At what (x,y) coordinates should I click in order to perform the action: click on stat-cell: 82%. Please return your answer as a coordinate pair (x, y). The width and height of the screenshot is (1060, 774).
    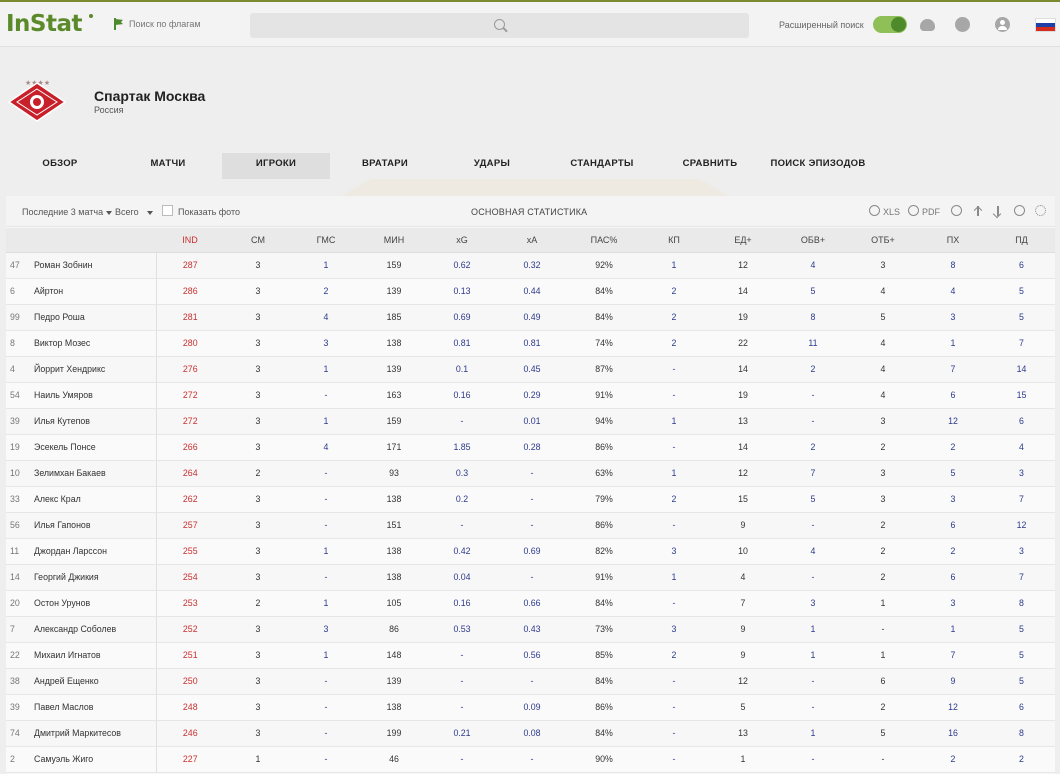
    Looking at the image, I should click on (604, 551).